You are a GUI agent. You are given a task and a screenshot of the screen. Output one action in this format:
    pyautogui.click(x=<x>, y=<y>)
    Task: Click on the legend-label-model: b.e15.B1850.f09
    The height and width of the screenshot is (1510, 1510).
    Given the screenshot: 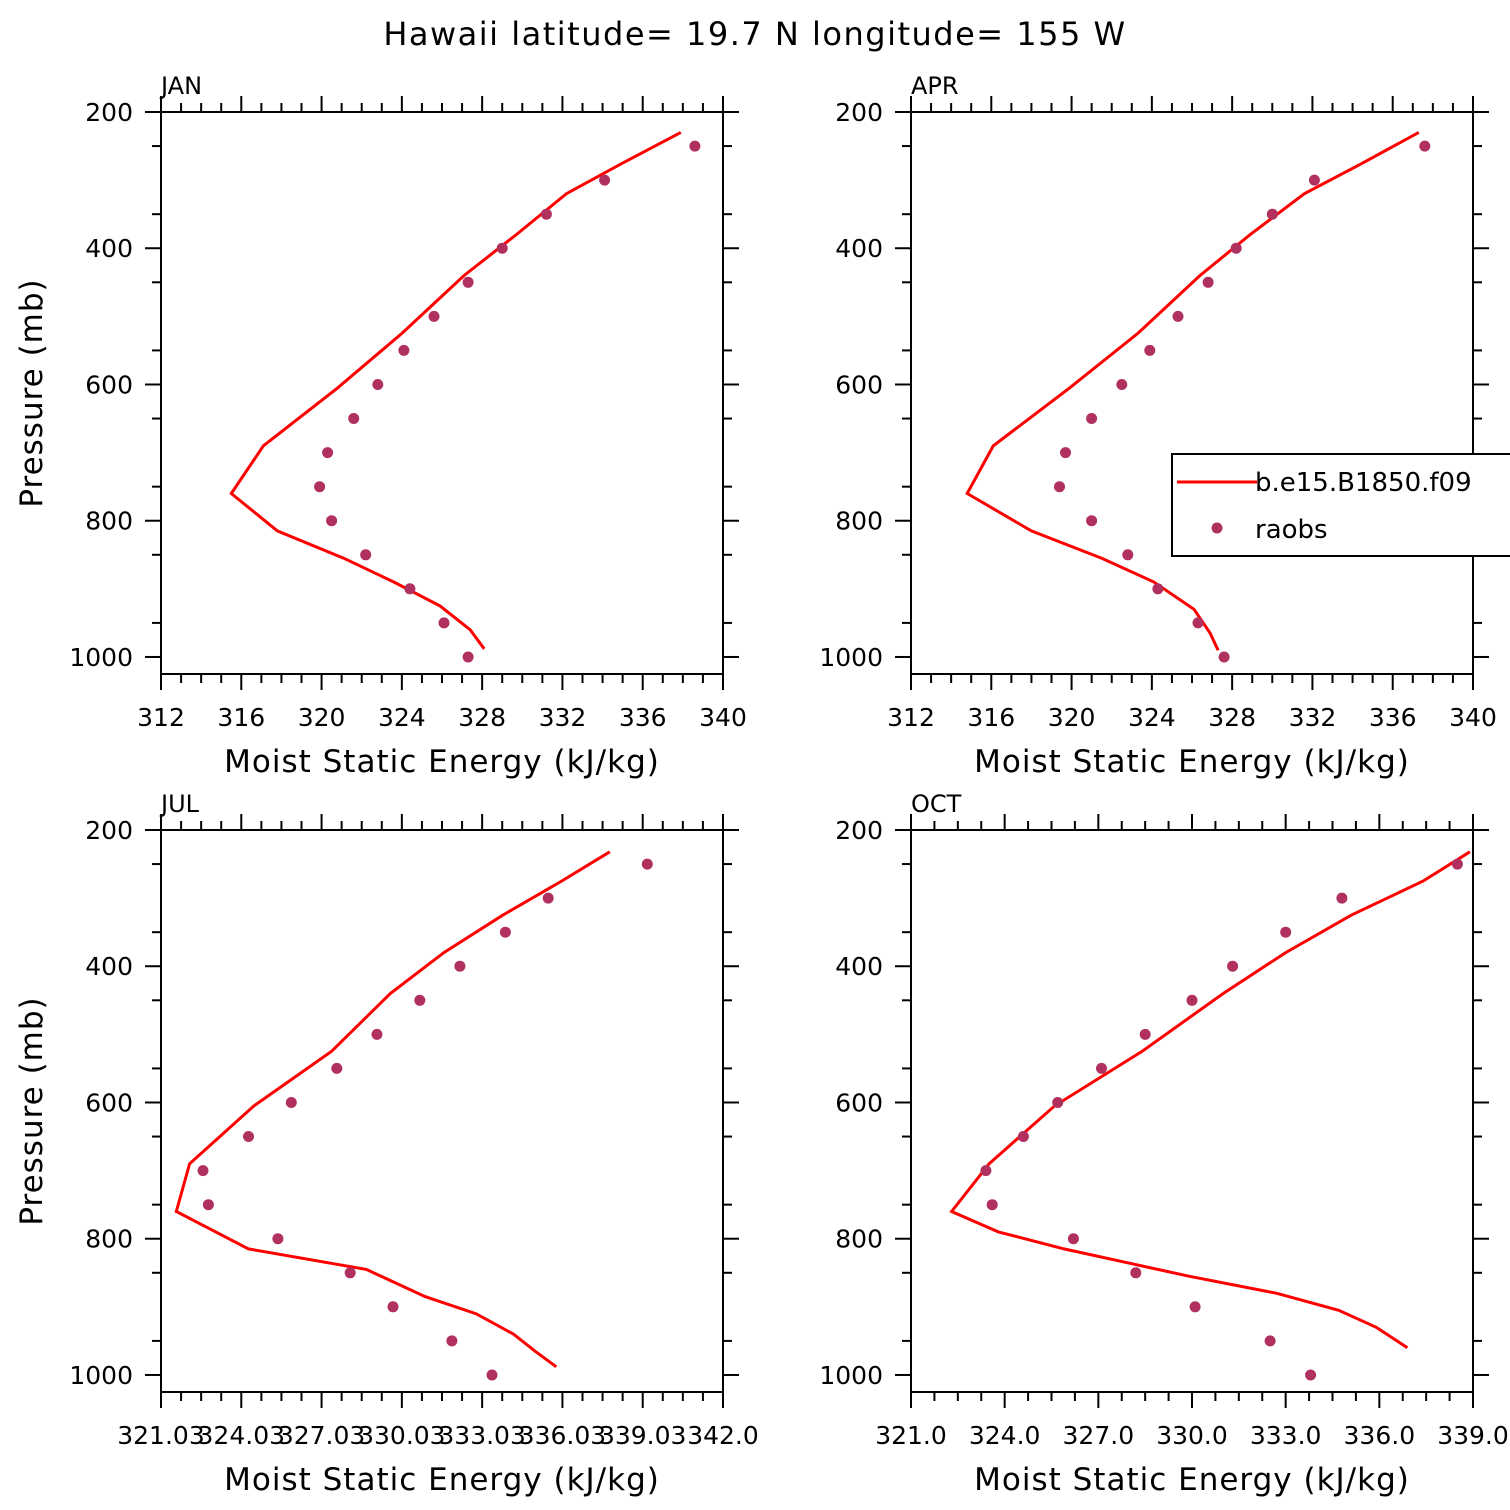 What is the action you would take?
    pyautogui.click(x=1363, y=483)
    